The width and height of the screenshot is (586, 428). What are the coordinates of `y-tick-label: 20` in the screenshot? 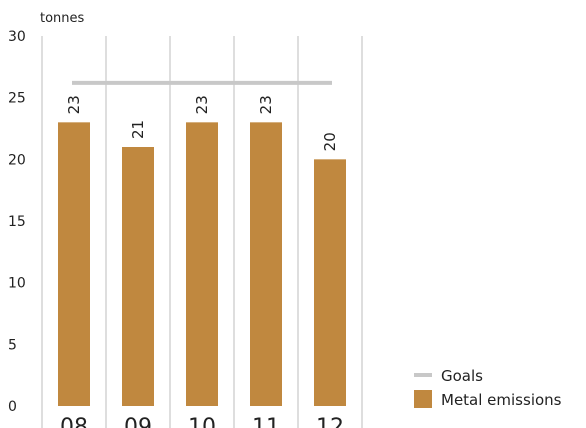 It's located at (17, 160).